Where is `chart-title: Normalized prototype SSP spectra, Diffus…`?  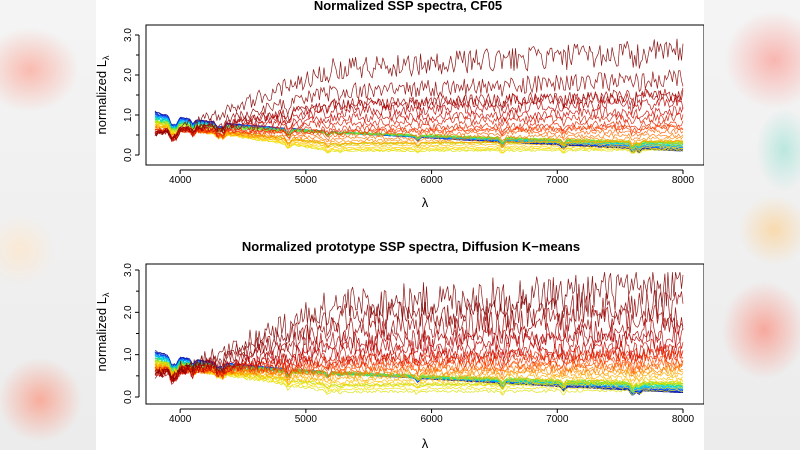 chart-title: Normalized prototype SSP spectra, Diffus… is located at coordinates (411, 246).